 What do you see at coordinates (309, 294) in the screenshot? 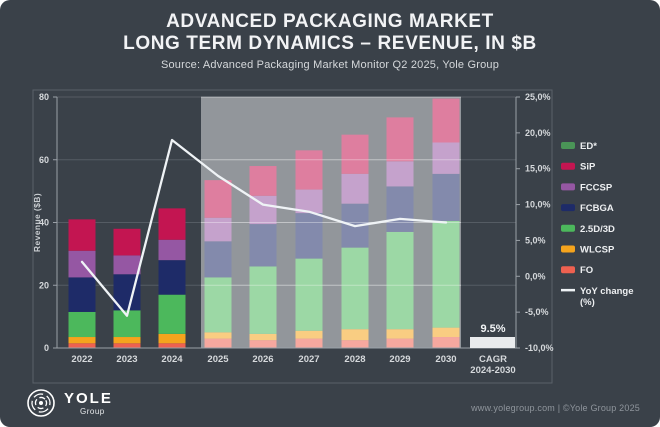
I see `bar-segment-2.5D/3D-2027` at bounding box center [309, 294].